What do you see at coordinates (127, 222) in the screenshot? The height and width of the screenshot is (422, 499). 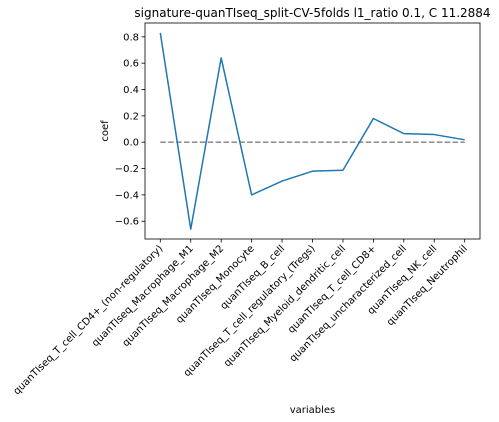 I see `y-tick-label: −0.6` at bounding box center [127, 222].